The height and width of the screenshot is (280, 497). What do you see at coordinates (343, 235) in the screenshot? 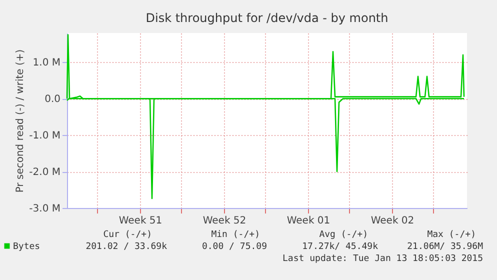
I see `text: Avg (-/+)` at bounding box center [343, 235].